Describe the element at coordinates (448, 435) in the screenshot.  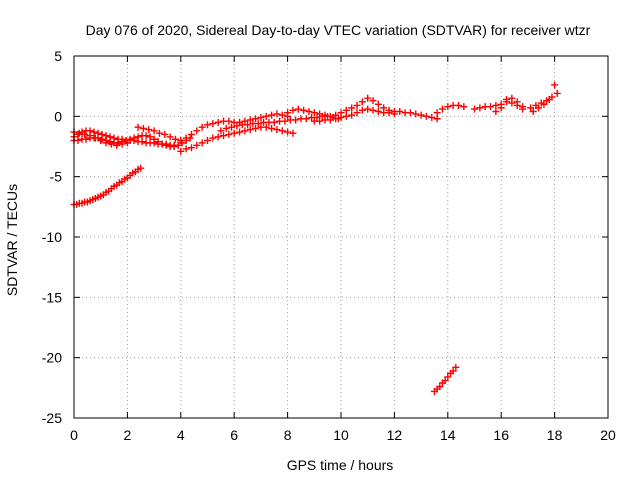
I see `x-tick-label: 14` at that location.